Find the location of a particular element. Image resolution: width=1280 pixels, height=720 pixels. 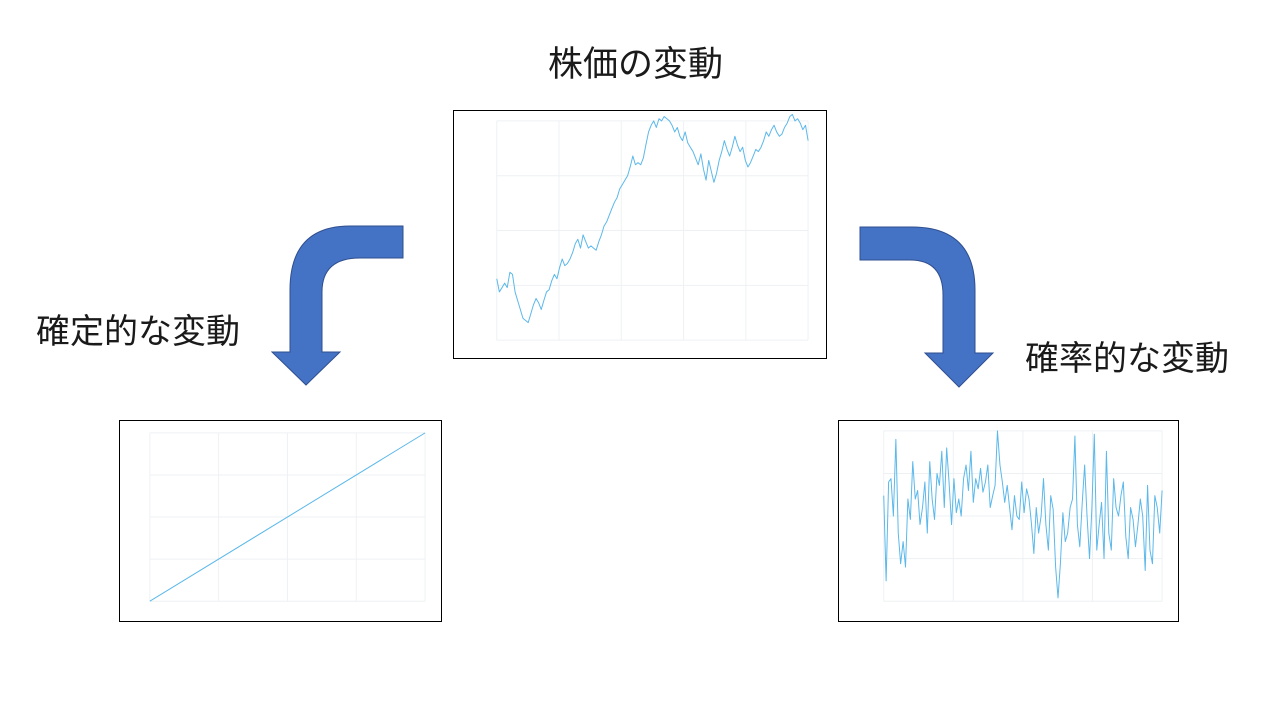

stochastic-label: 確率的な変動 is located at coordinates (1127, 359).